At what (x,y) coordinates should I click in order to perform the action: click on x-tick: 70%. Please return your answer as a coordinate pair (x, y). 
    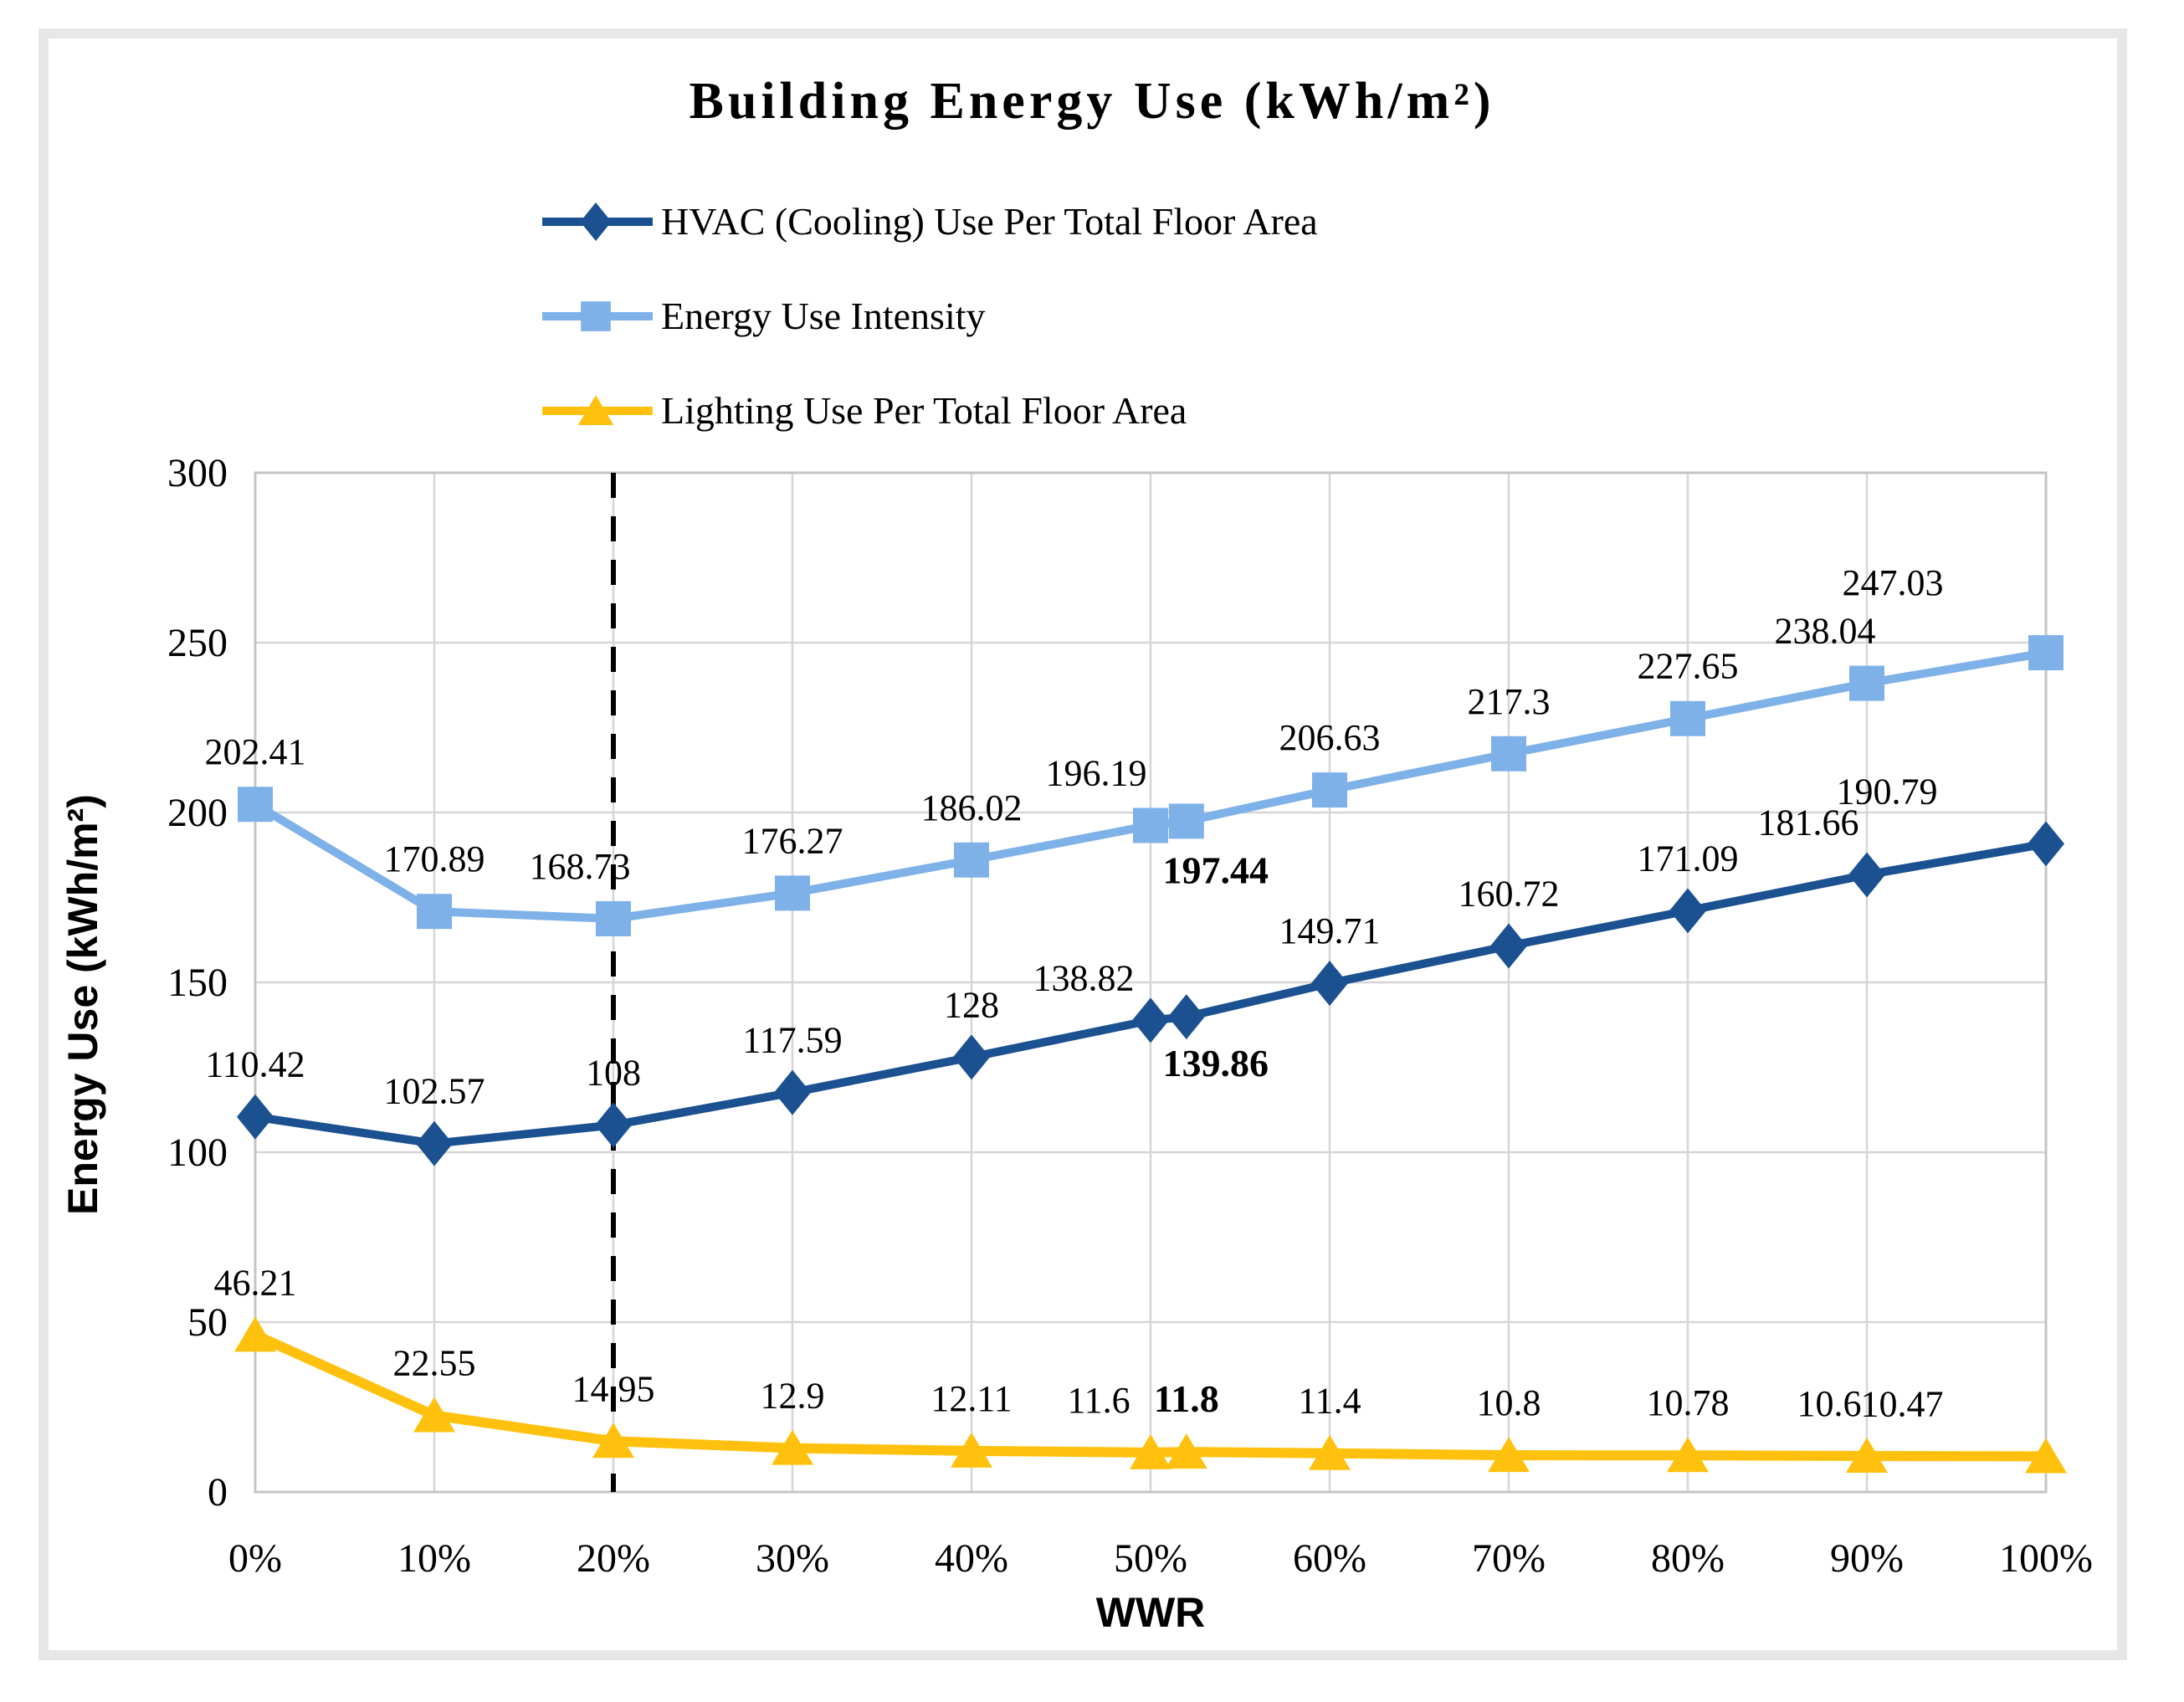
    Looking at the image, I should click on (1509, 1558).